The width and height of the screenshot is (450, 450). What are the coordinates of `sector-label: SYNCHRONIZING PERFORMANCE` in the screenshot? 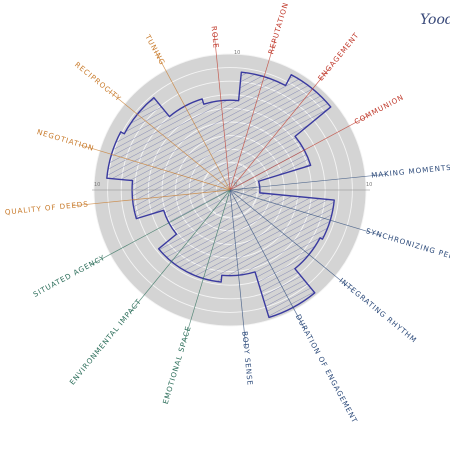 It's located at (407, 250).